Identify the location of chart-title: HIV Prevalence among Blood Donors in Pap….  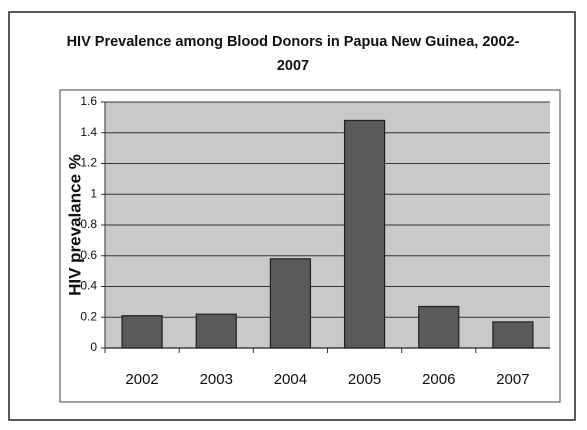
(293, 54).